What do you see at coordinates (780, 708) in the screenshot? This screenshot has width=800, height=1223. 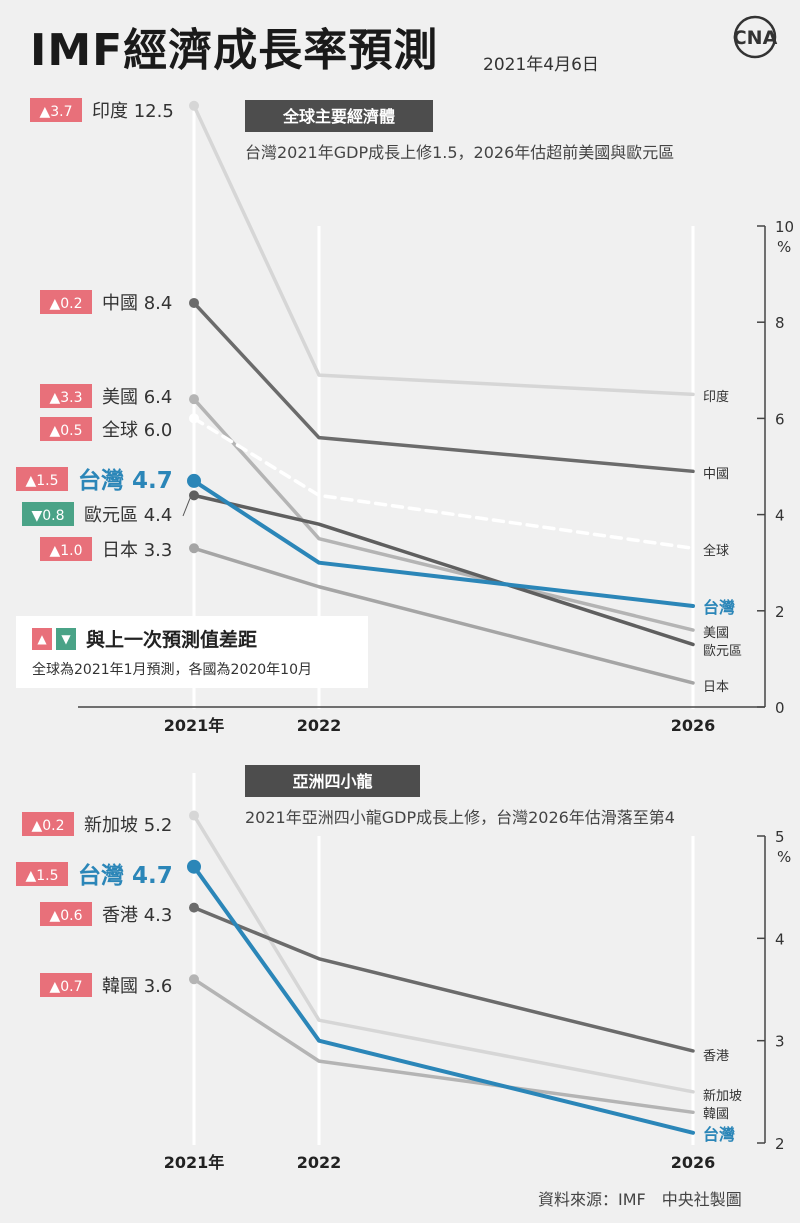 I see `y-tick-label: 0` at bounding box center [780, 708].